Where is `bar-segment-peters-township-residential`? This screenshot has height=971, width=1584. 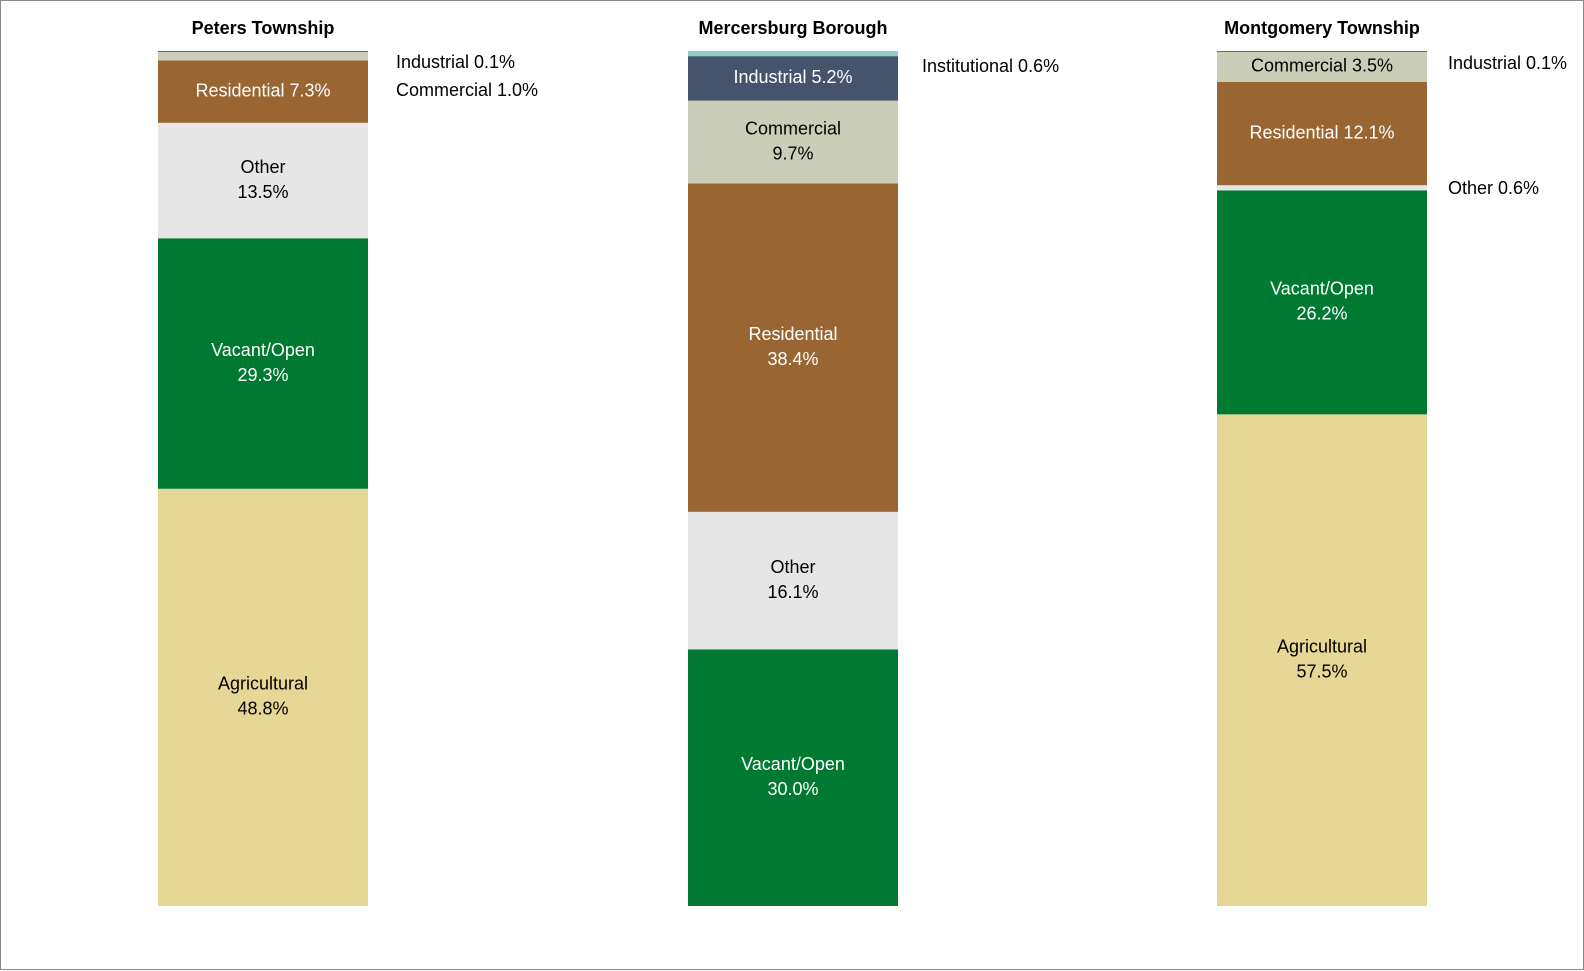
bar-segment-peters-township-residential is located at coordinates (263, 91).